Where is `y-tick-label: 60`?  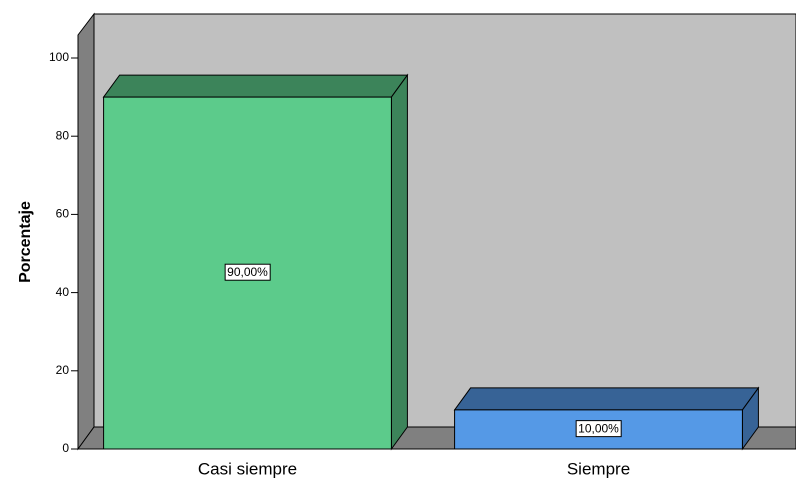
y-tick-label: 60 is located at coordinates (63, 214).